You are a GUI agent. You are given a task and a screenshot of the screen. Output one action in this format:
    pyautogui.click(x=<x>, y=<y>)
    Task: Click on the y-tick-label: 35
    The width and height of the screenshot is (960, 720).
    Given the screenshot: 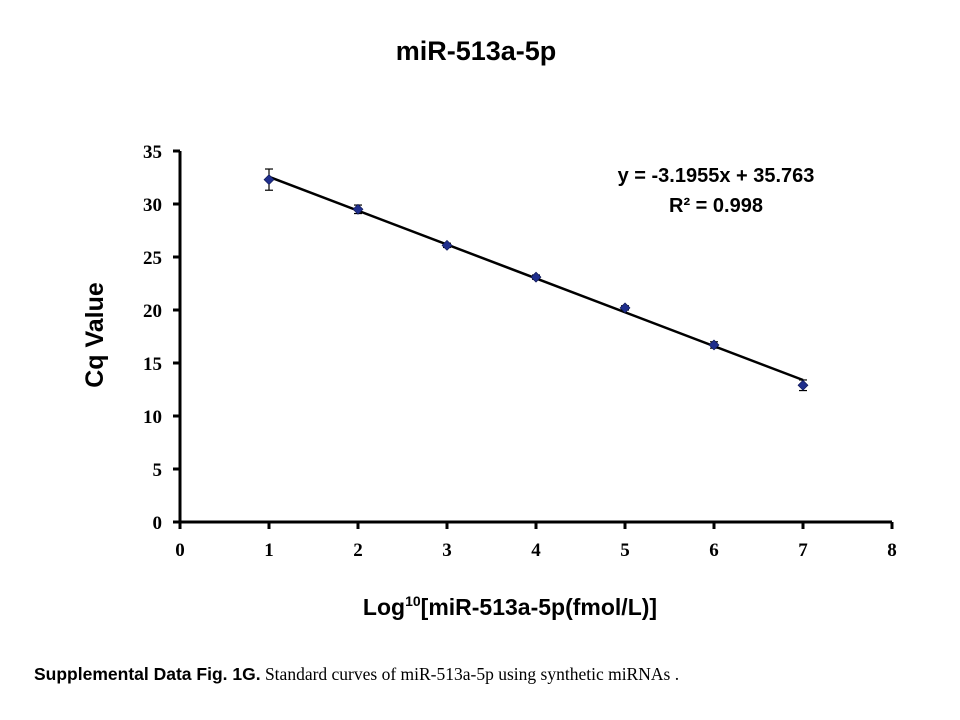 What is the action you would take?
    pyautogui.click(x=152, y=152)
    